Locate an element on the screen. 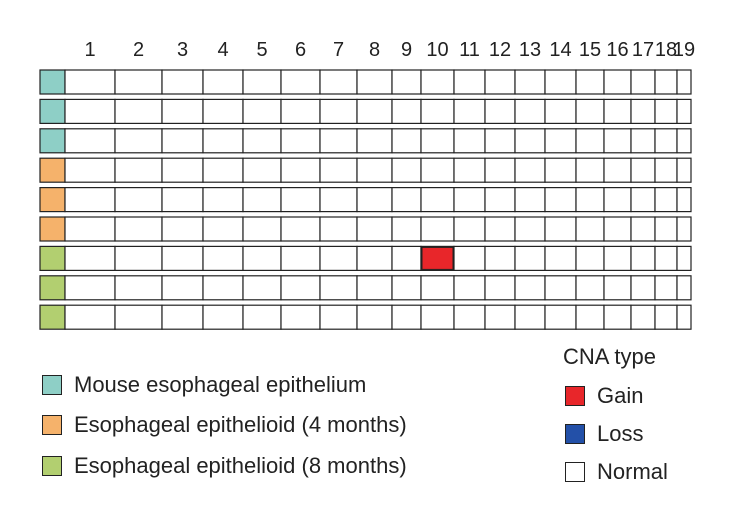 The height and width of the screenshot is (505, 743). cna-cell-row8-chr8 is located at coordinates (374, 288).